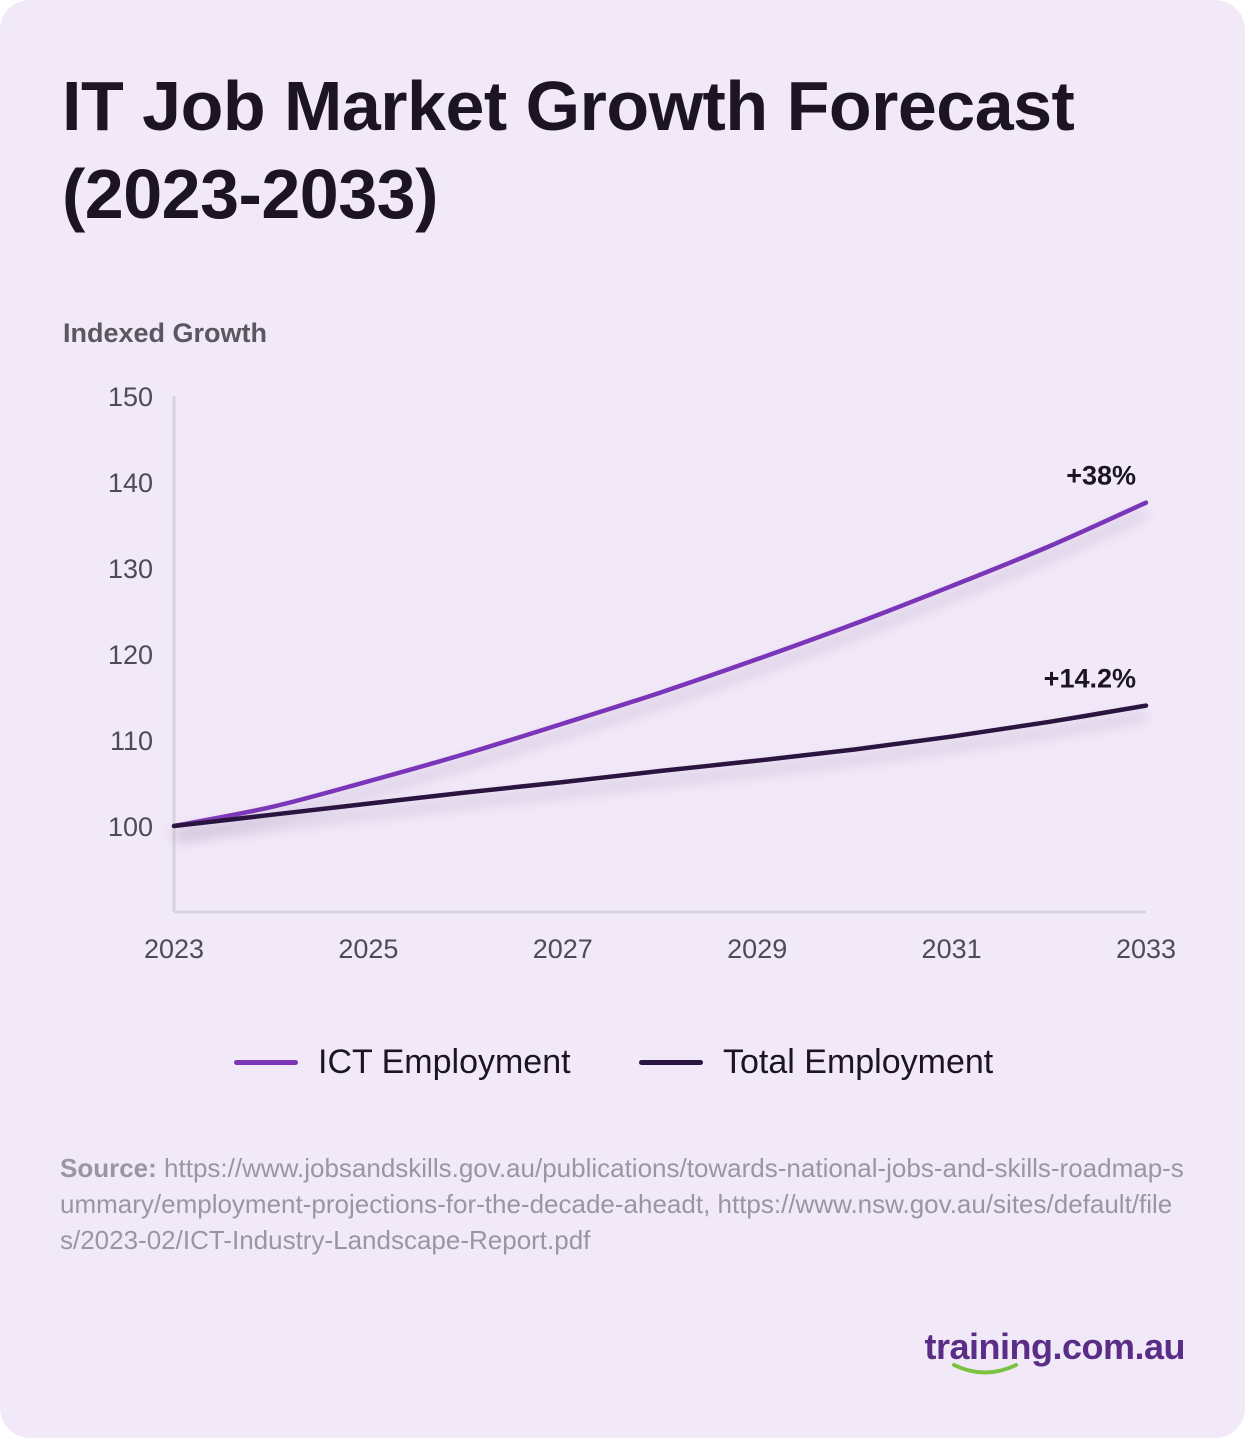 This screenshot has width=1245, height=1438. What do you see at coordinates (130, 483) in the screenshot?
I see `y-tick-label: 140` at bounding box center [130, 483].